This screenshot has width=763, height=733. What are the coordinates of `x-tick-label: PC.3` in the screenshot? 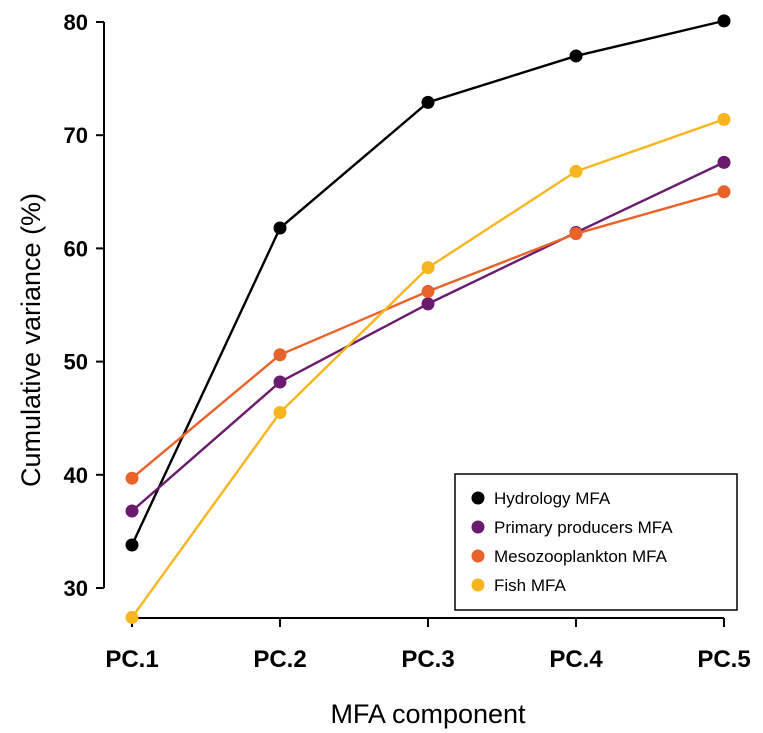 It's located at (427, 659).